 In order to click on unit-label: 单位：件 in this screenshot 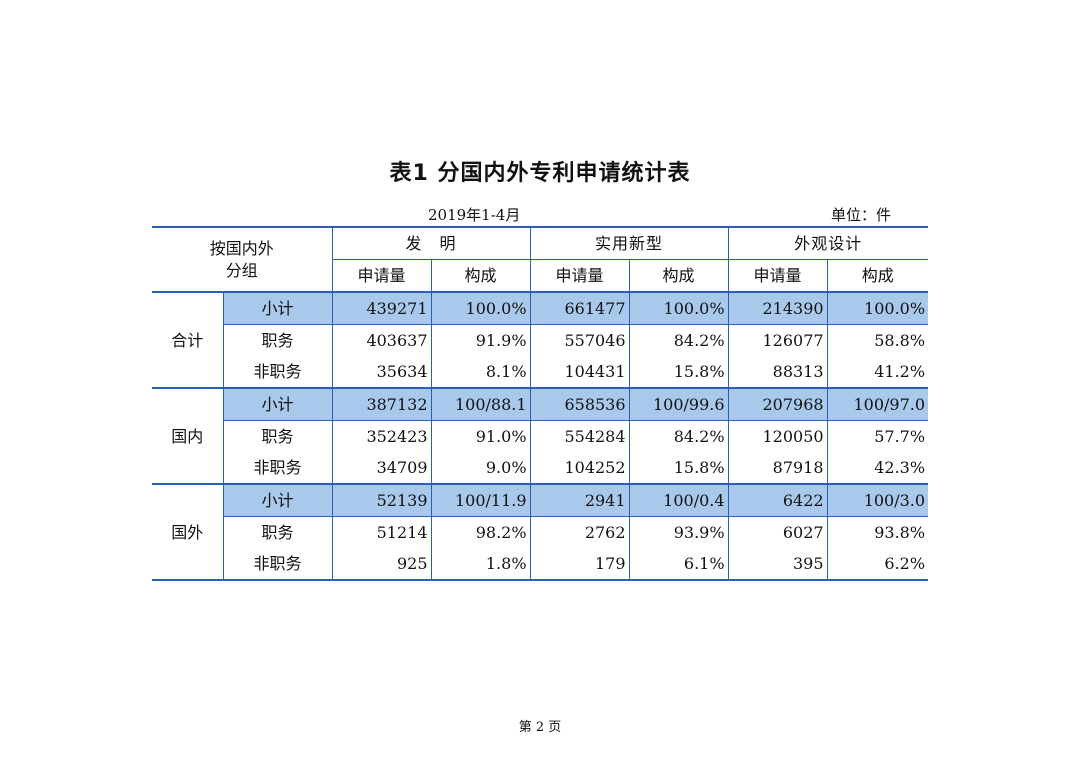, I will do `click(861, 215)`.